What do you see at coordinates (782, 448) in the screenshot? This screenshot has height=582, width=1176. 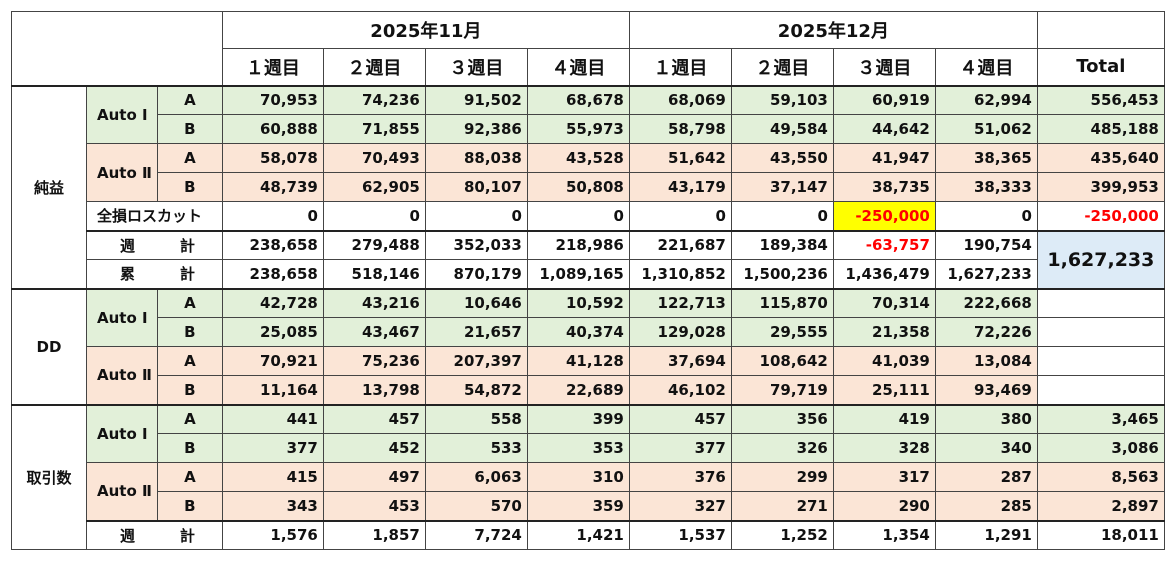 I see `trades-cell: 326` at bounding box center [782, 448].